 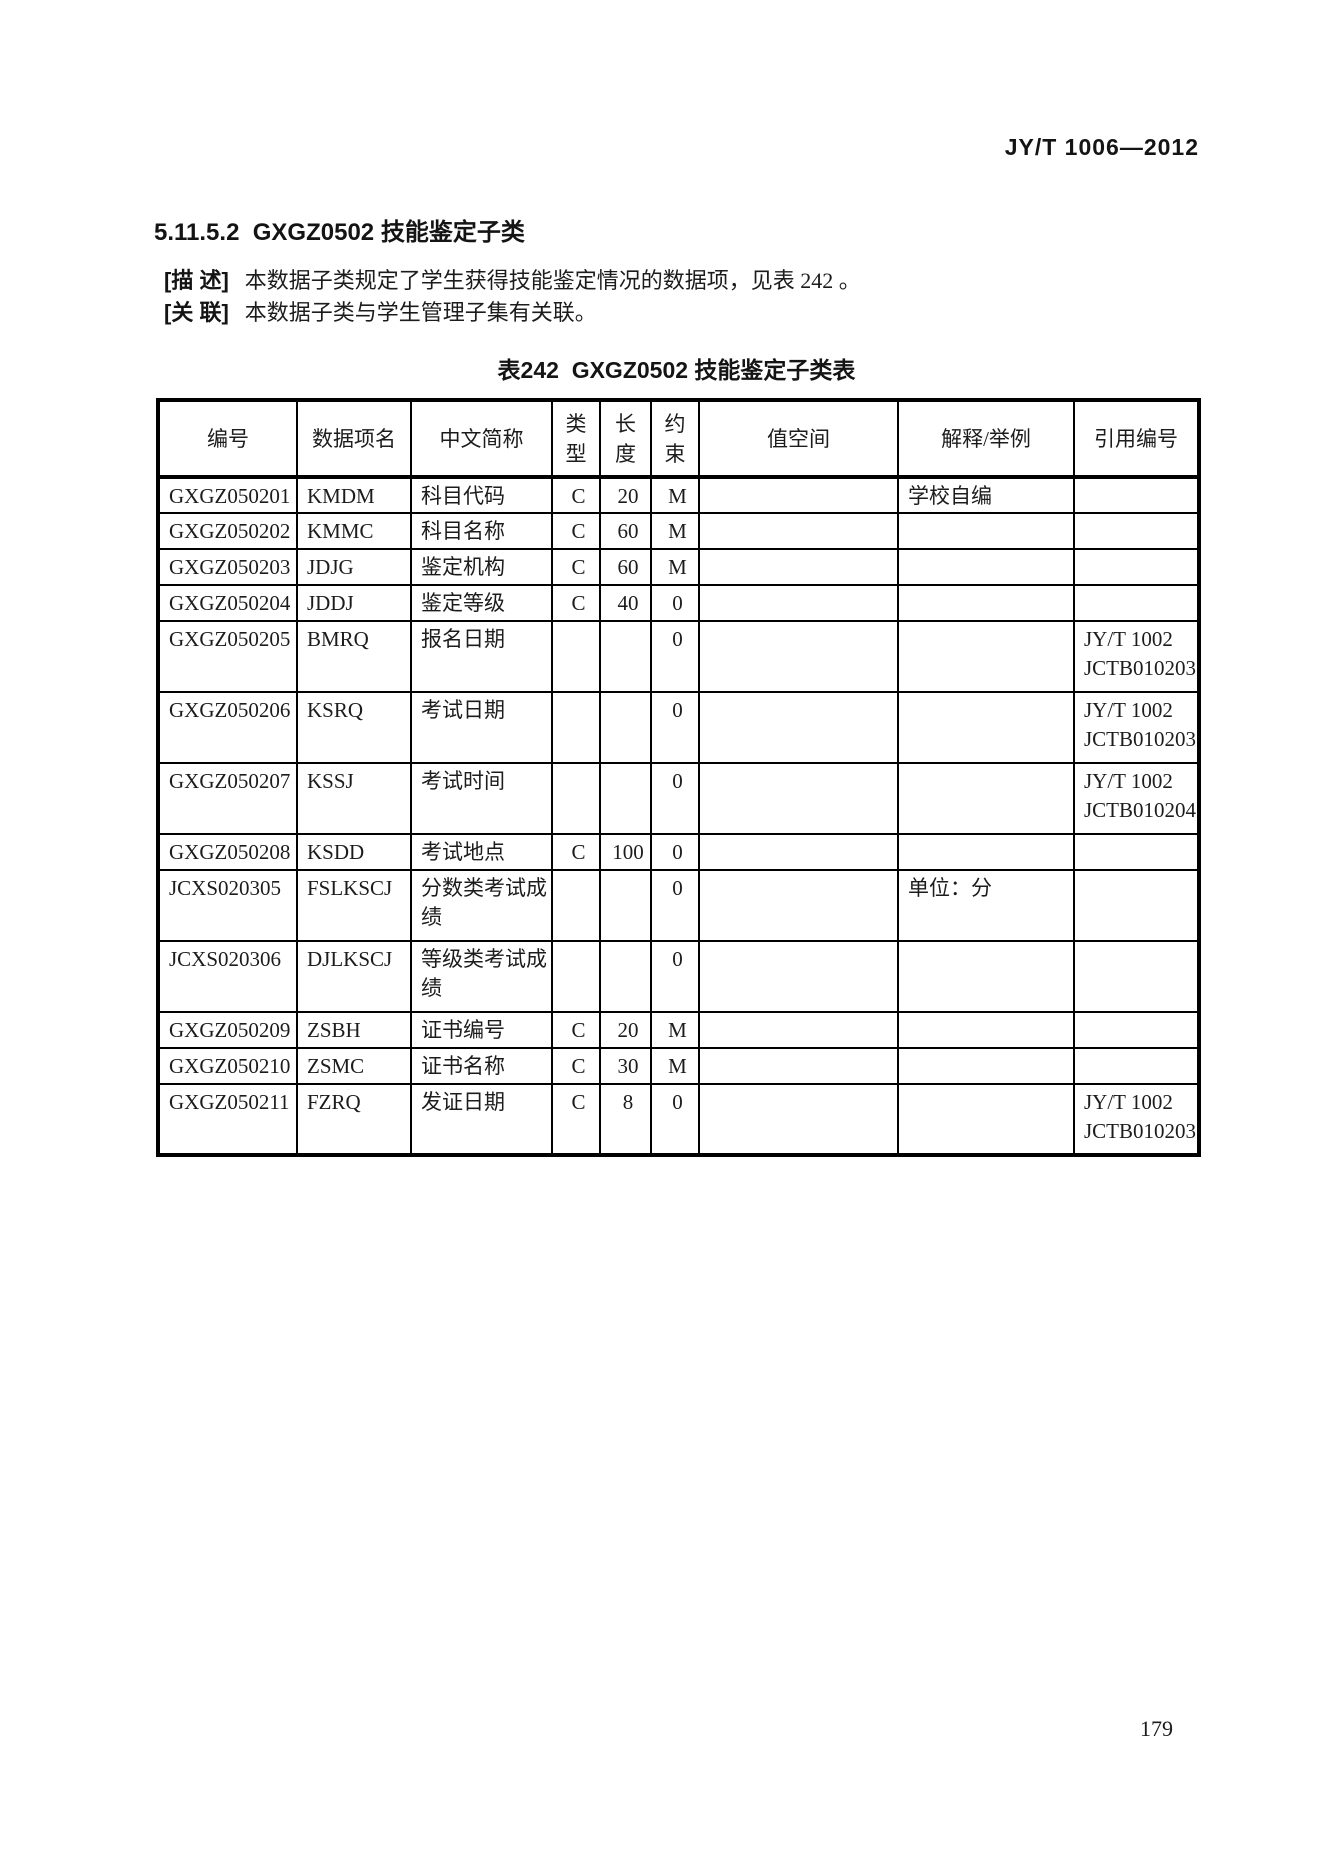 I want to click on cell-code: GXGZ050203, so click(x=227, y=567).